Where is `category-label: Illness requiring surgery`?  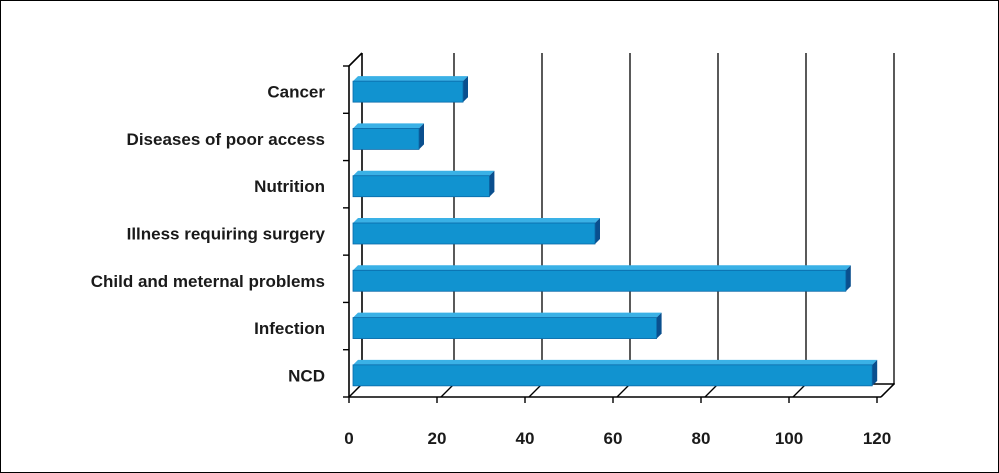 category-label: Illness requiring surgery is located at coordinates (226, 234).